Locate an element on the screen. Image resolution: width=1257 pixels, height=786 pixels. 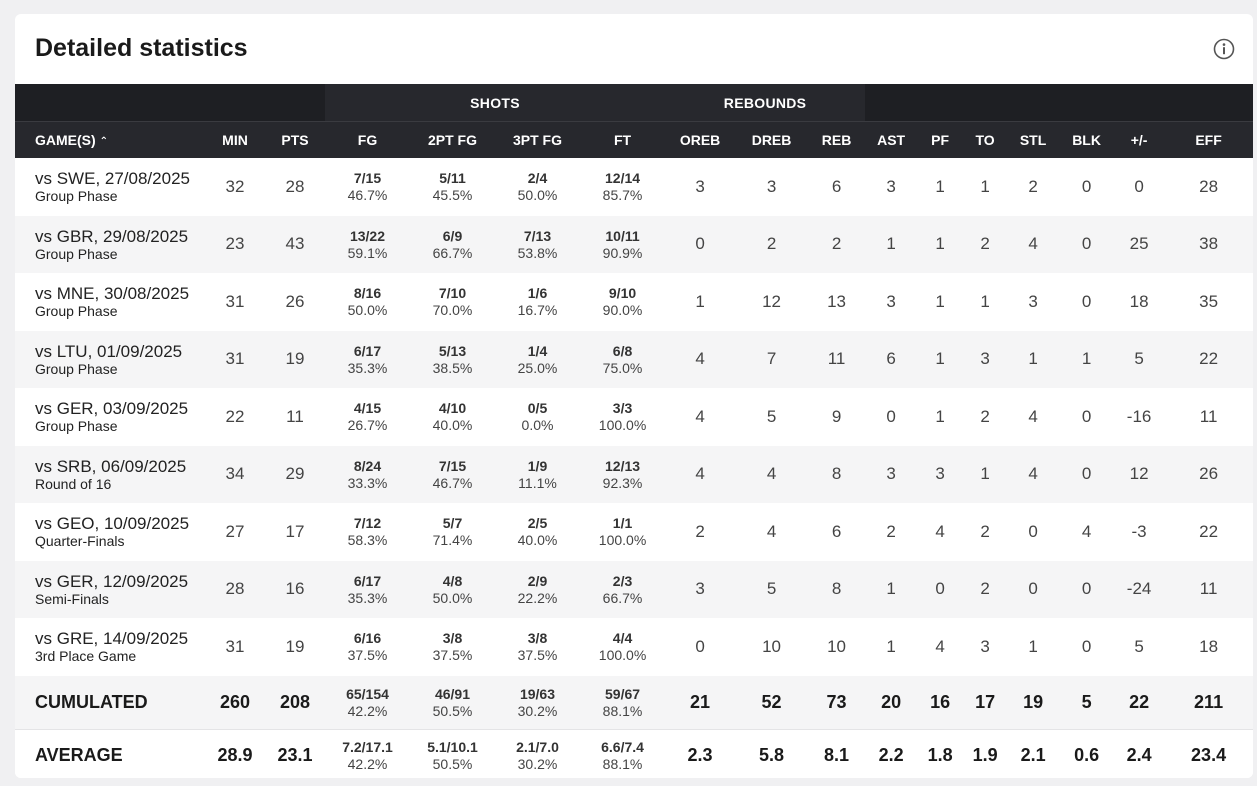
cell-dreb: 3 is located at coordinates (771, 186).